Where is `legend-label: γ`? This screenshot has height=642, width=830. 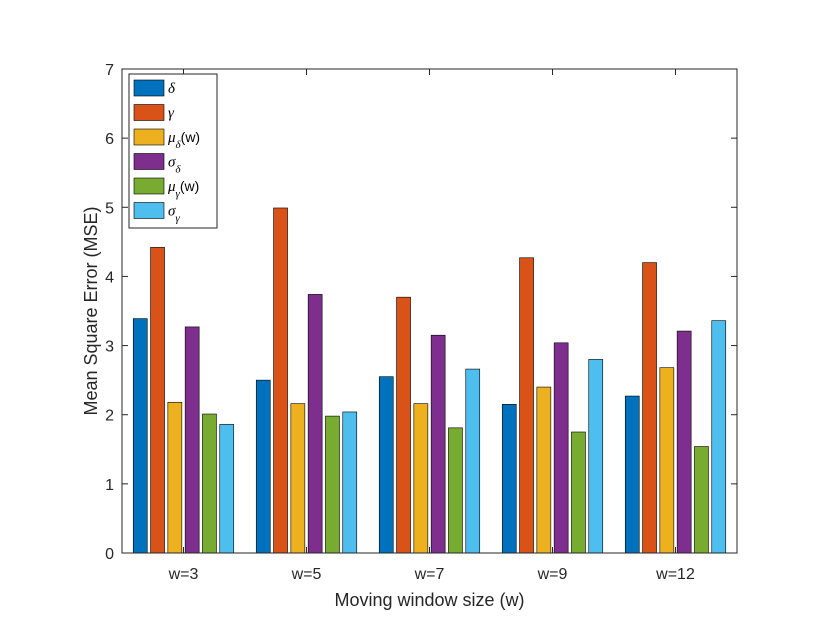 legend-label: γ is located at coordinates (171, 114).